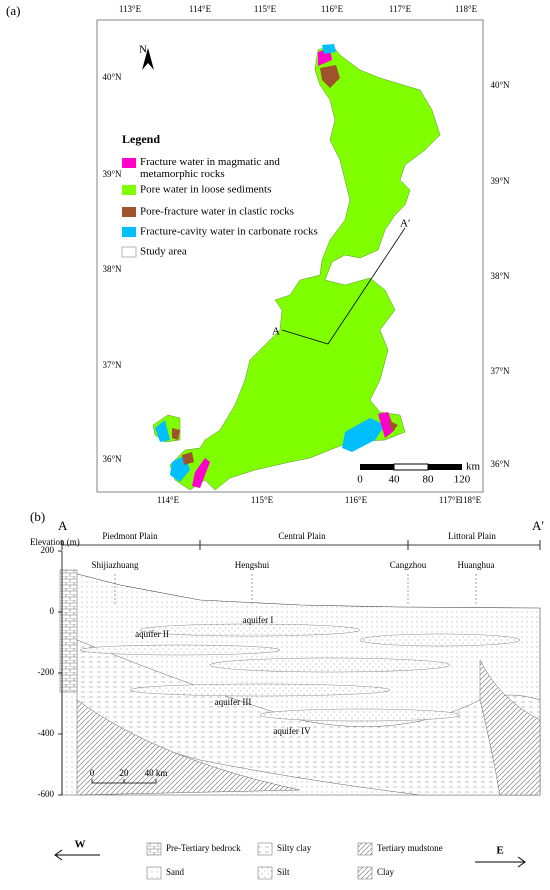  I want to click on section-start: A, so click(276, 332).